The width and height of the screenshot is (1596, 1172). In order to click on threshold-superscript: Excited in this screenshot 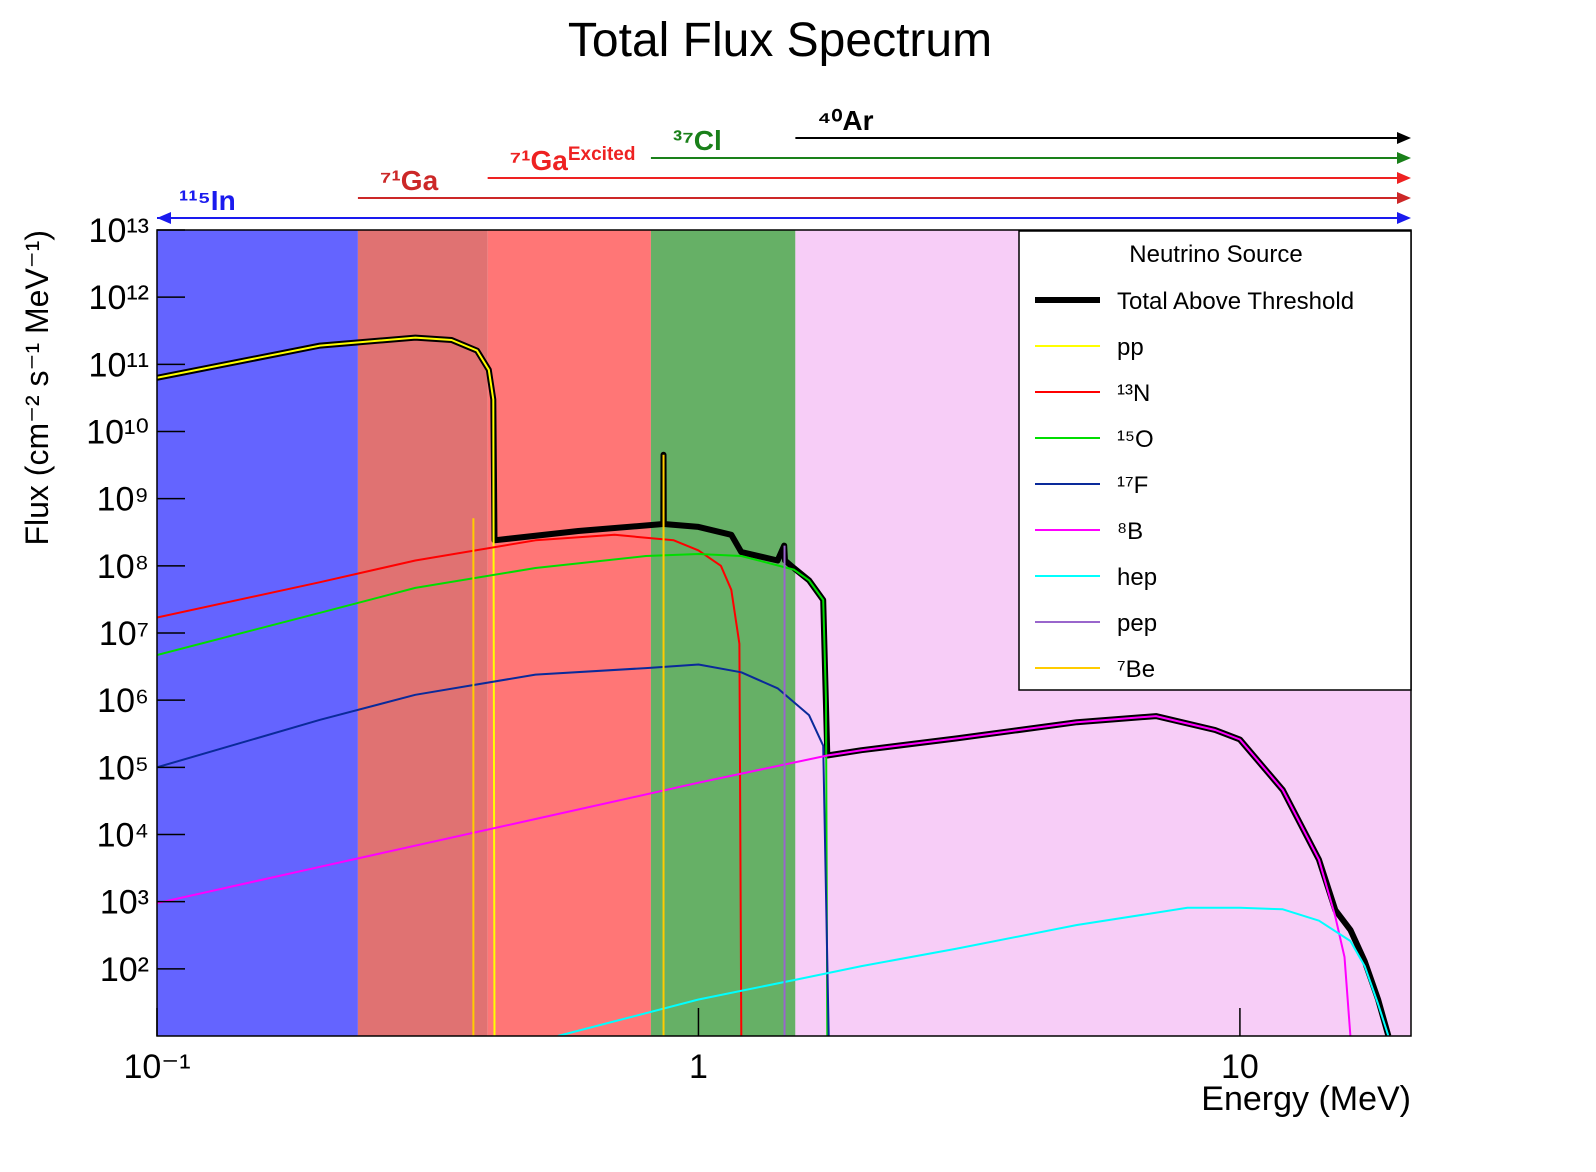, I will do `click(602, 154)`.